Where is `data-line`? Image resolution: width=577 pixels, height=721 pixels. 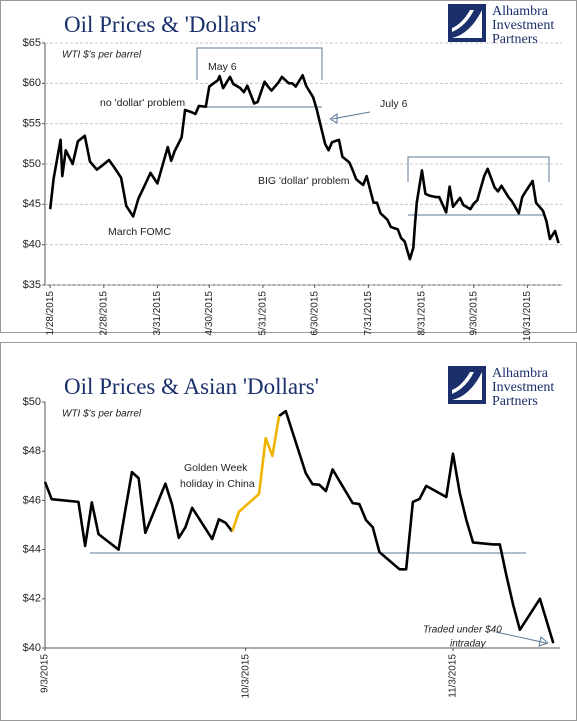 data-line is located at coordinates (256, 473).